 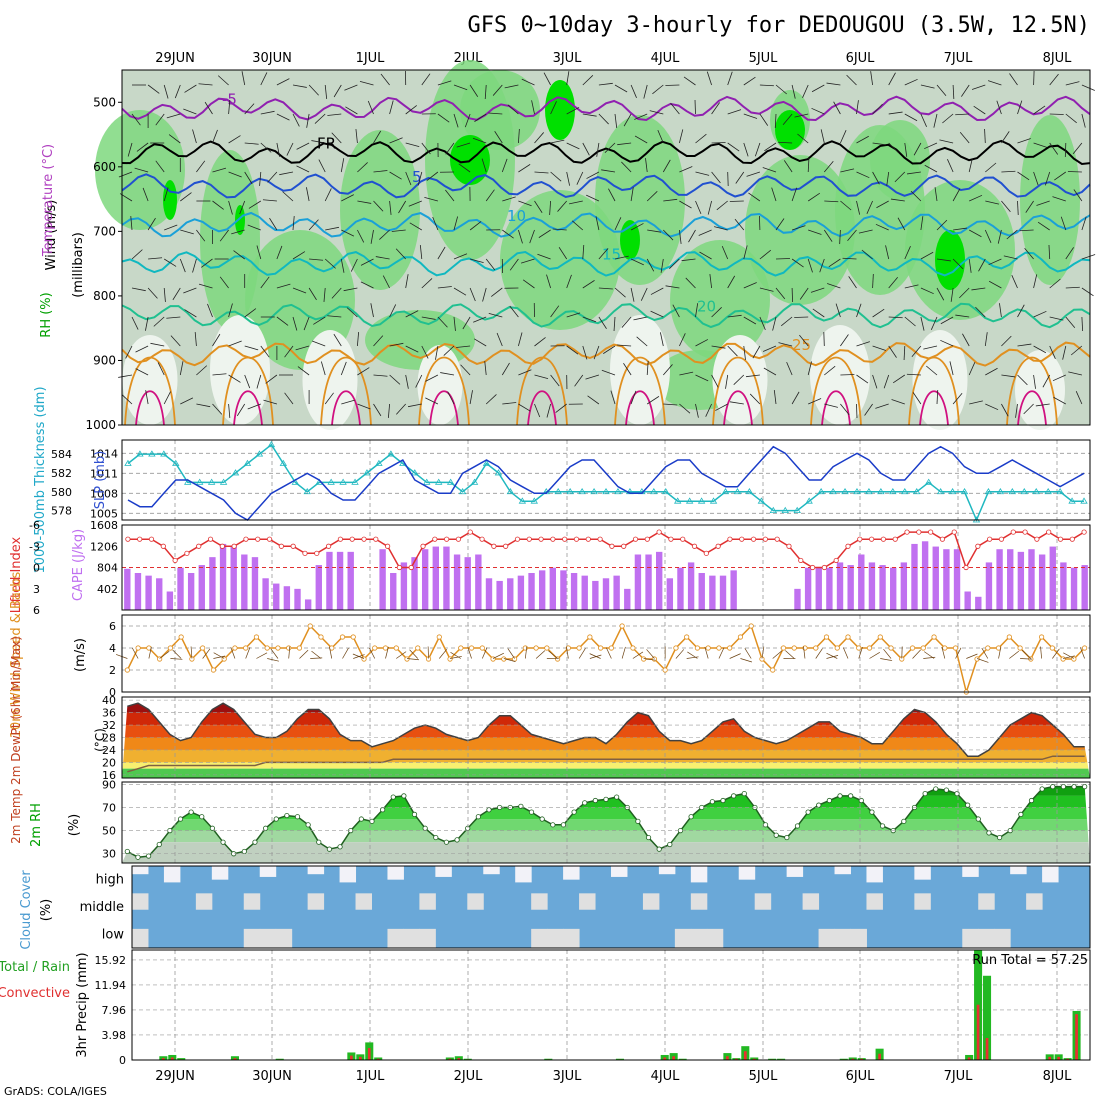 I want to click on panel-frame, so click(x=606, y=567).